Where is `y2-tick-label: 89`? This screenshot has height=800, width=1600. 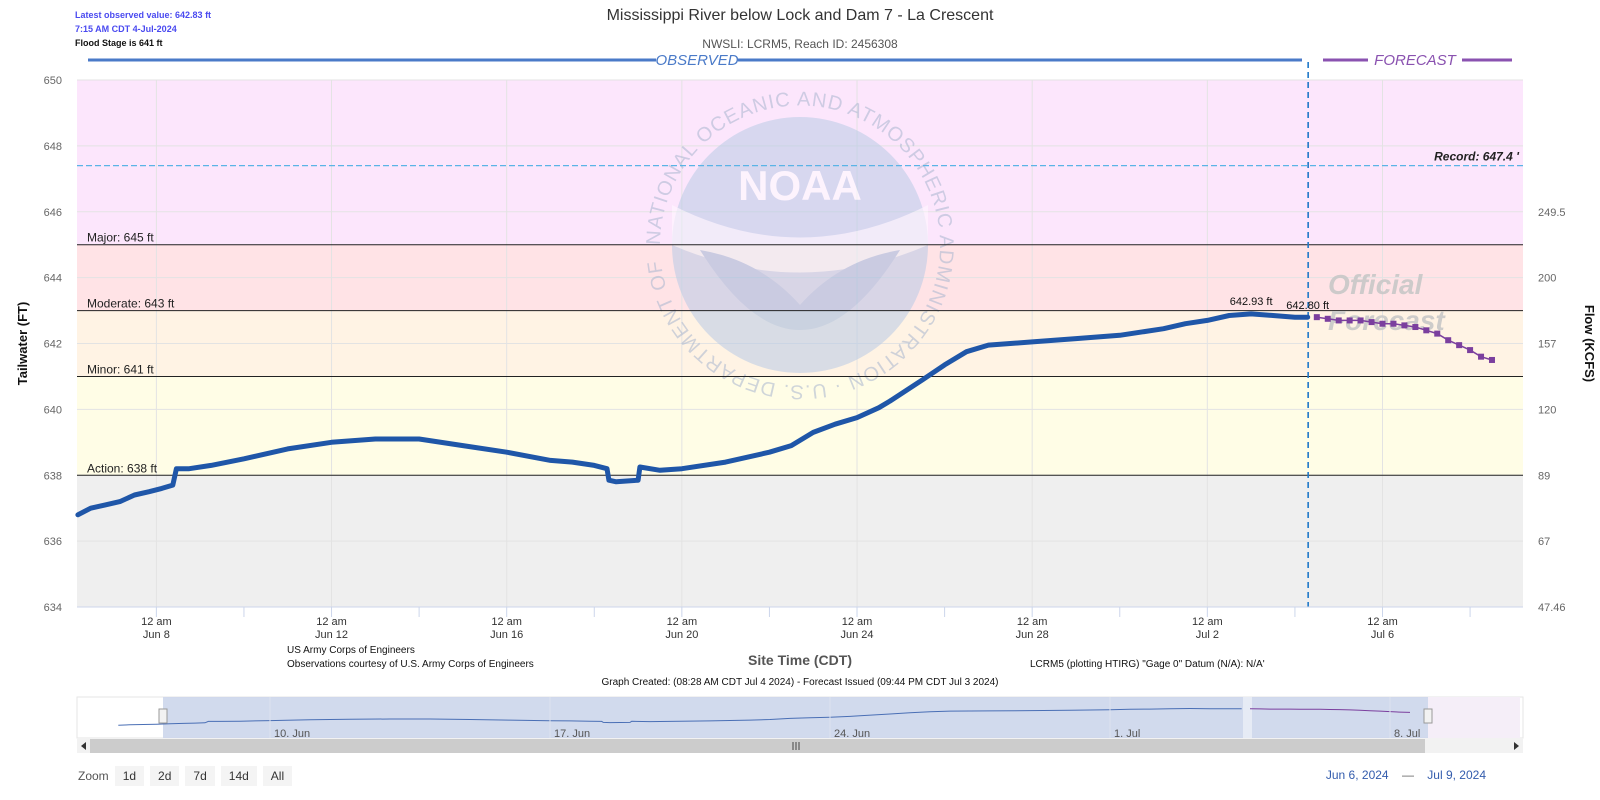 y2-tick-label: 89 is located at coordinates (1544, 476).